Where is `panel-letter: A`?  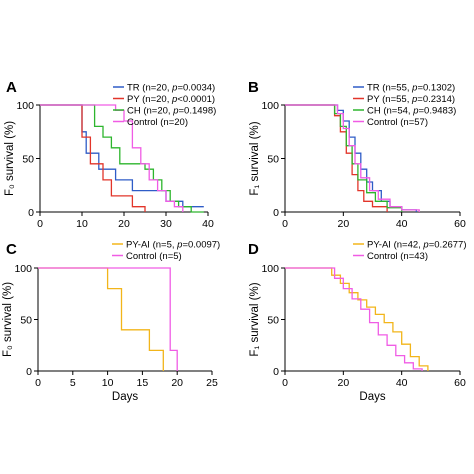 panel-letter: A is located at coordinates (11, 87).